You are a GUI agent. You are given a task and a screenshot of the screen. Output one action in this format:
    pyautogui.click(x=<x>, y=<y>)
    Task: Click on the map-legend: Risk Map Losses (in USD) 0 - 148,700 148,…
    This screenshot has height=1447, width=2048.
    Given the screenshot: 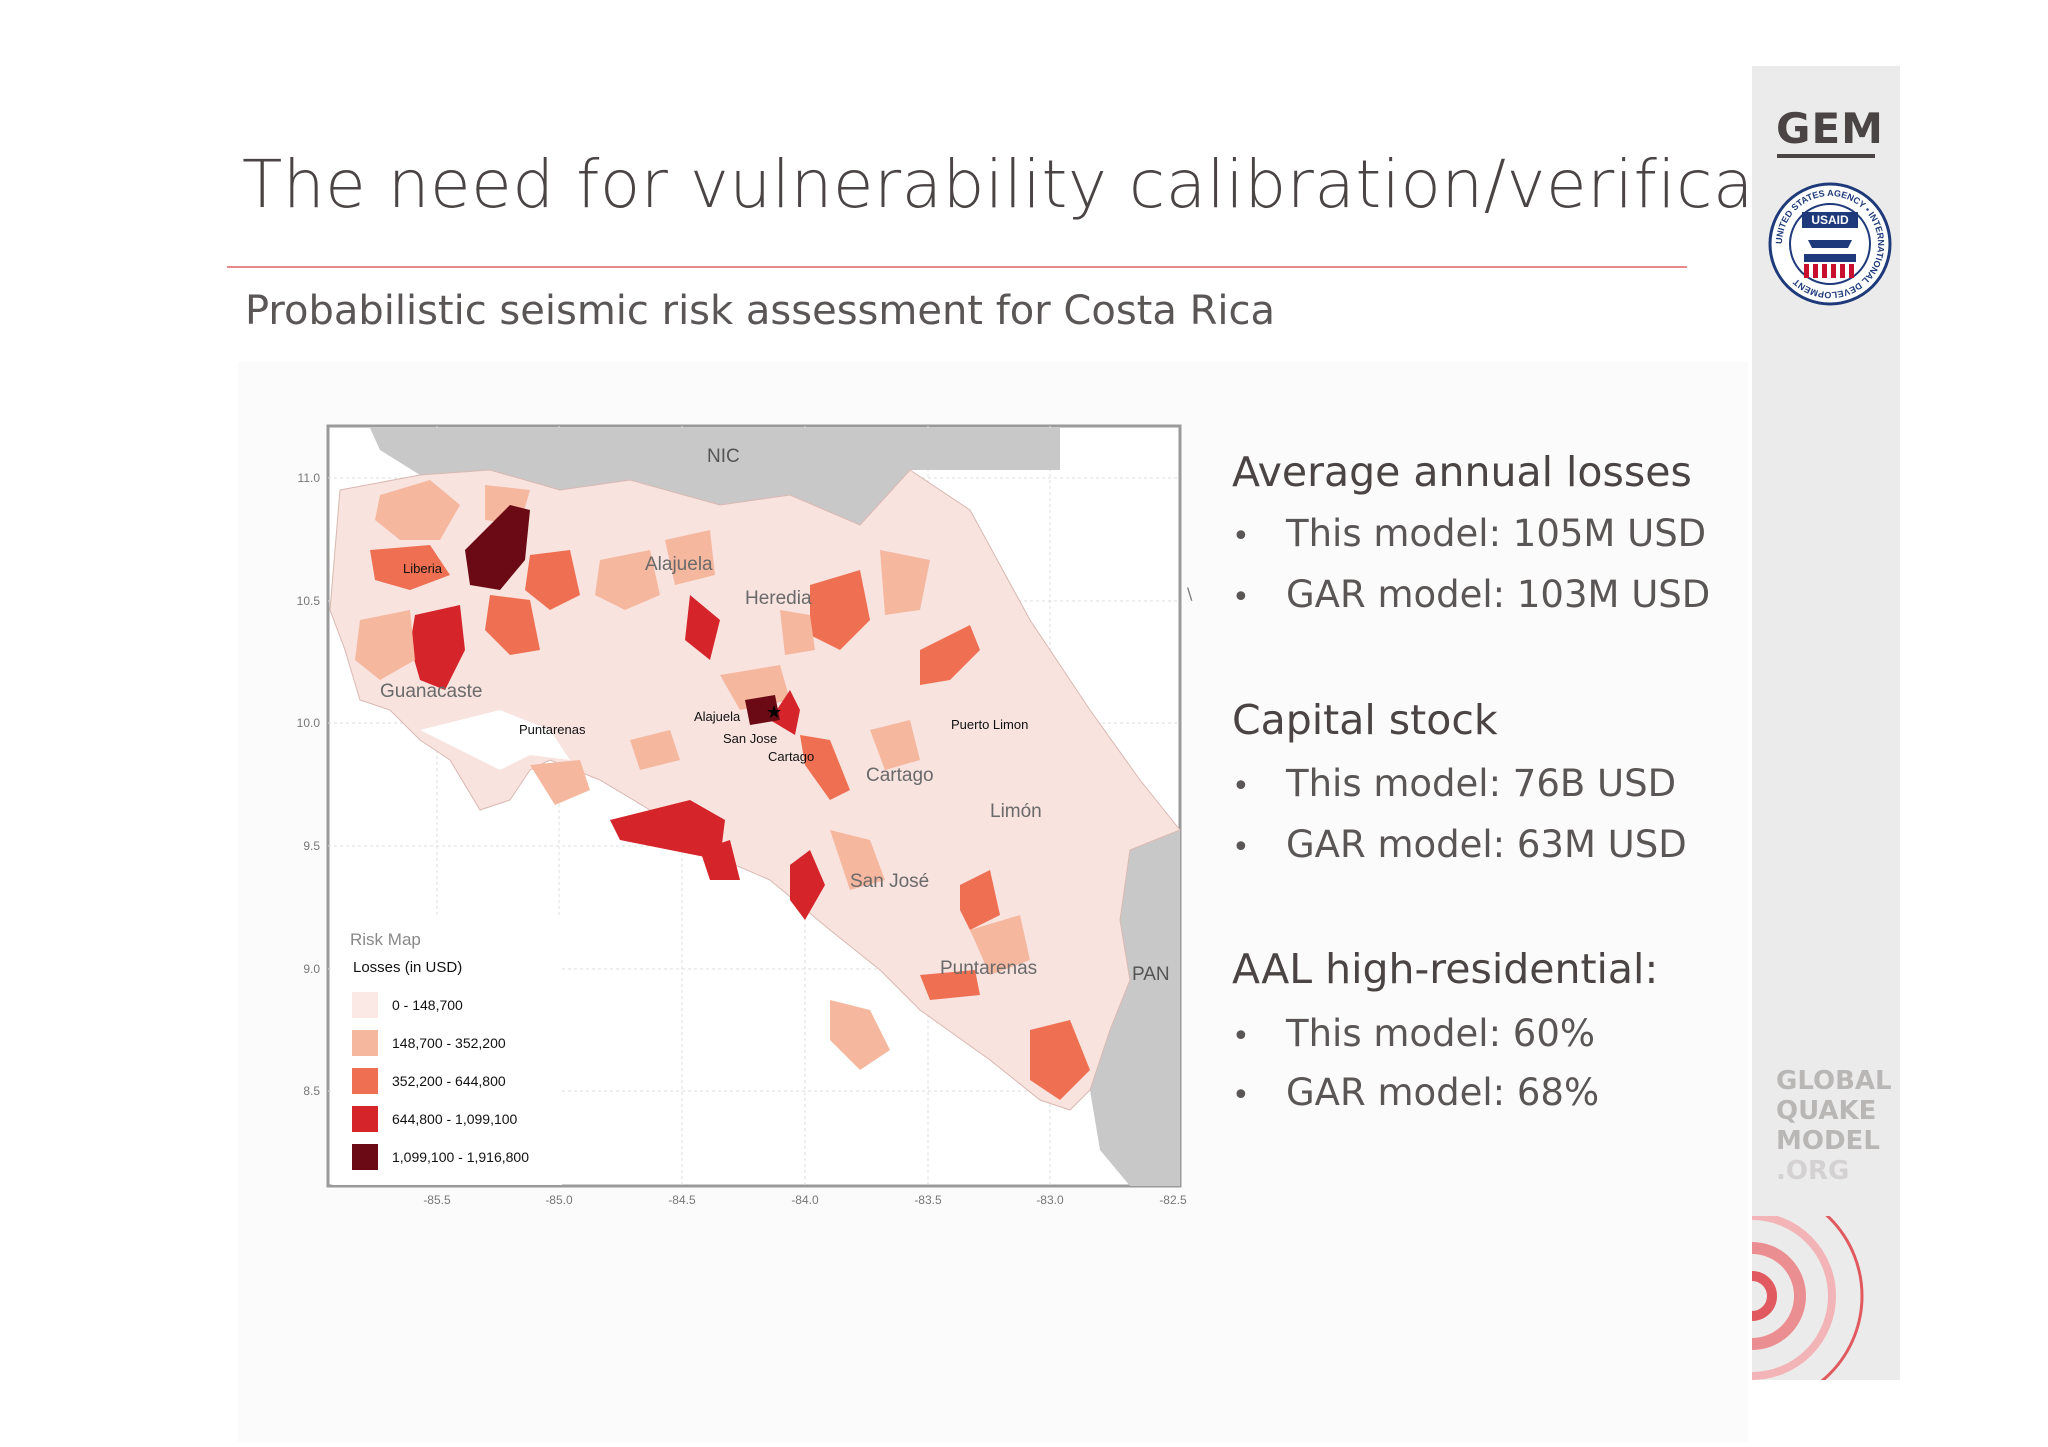 What is the action you would take?
    pyautogui.click(x=447, y=1050)
    